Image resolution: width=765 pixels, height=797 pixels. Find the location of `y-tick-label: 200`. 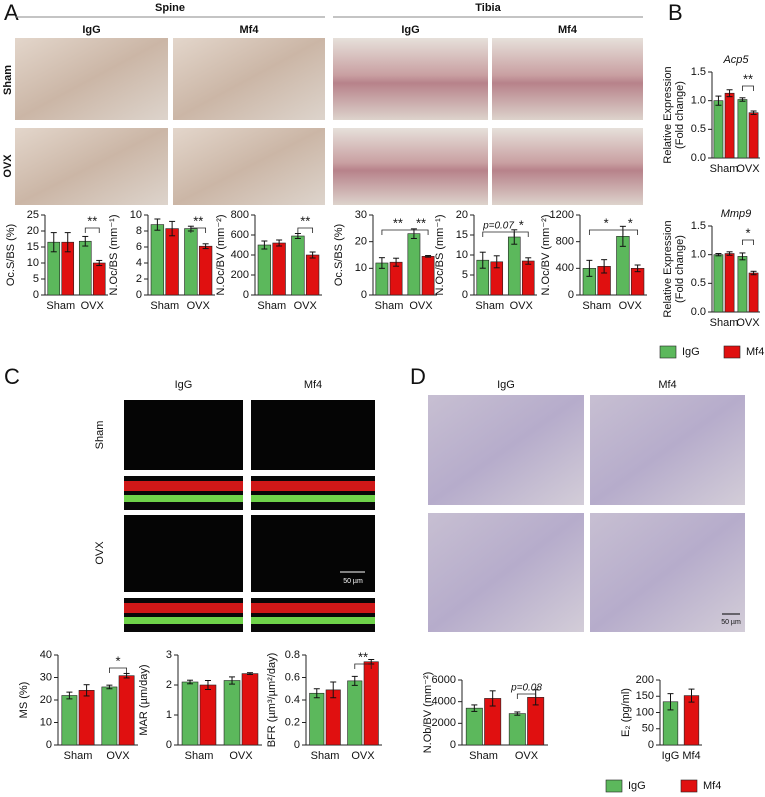

y-tick-label: 200 is located at coordinates (645, 680).